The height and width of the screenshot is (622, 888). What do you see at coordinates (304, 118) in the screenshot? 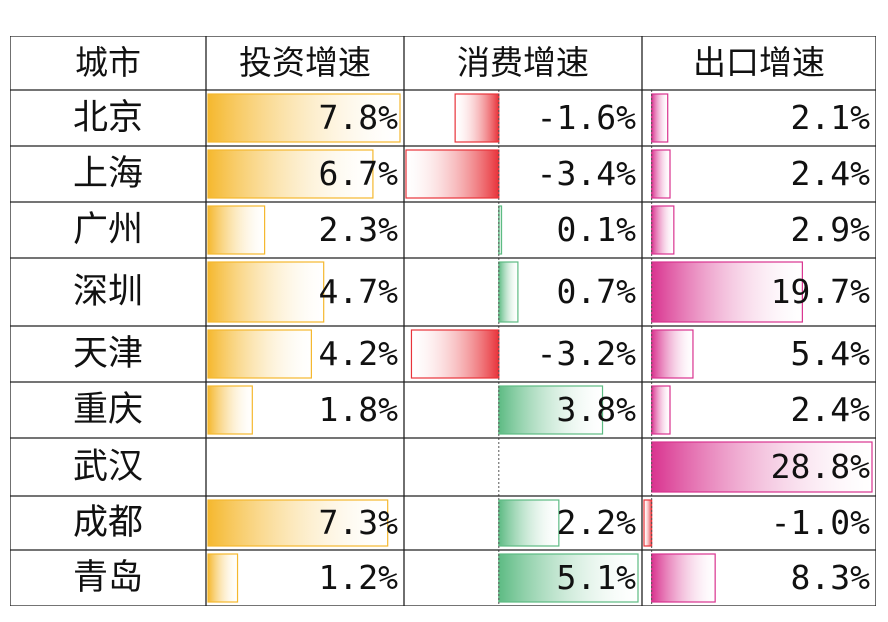
I see `bar-1-北京` at bounding box center [304, 118].